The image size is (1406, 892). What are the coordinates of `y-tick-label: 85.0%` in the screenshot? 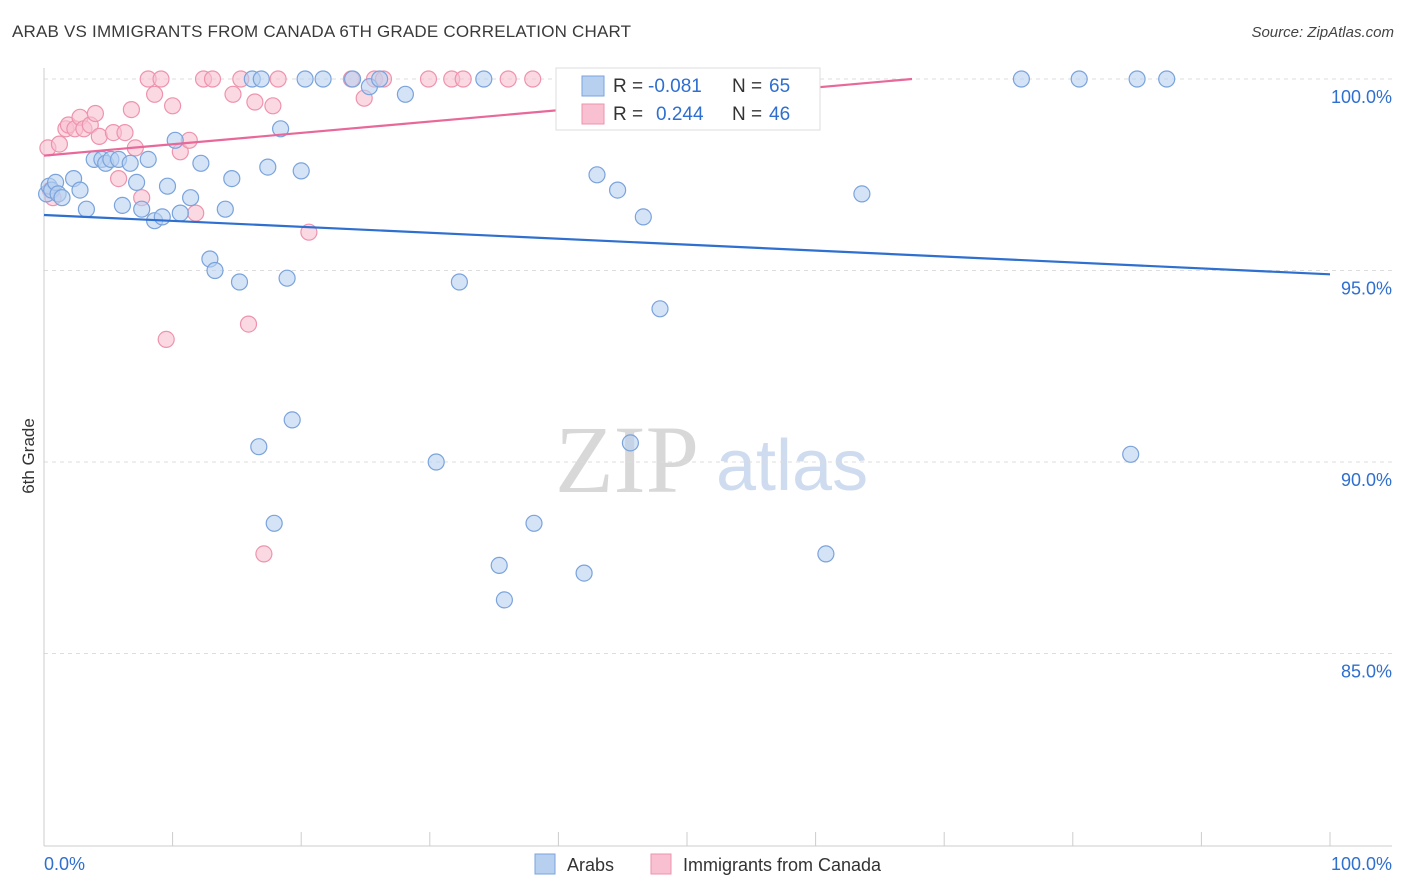 It's located at (1366, 672).